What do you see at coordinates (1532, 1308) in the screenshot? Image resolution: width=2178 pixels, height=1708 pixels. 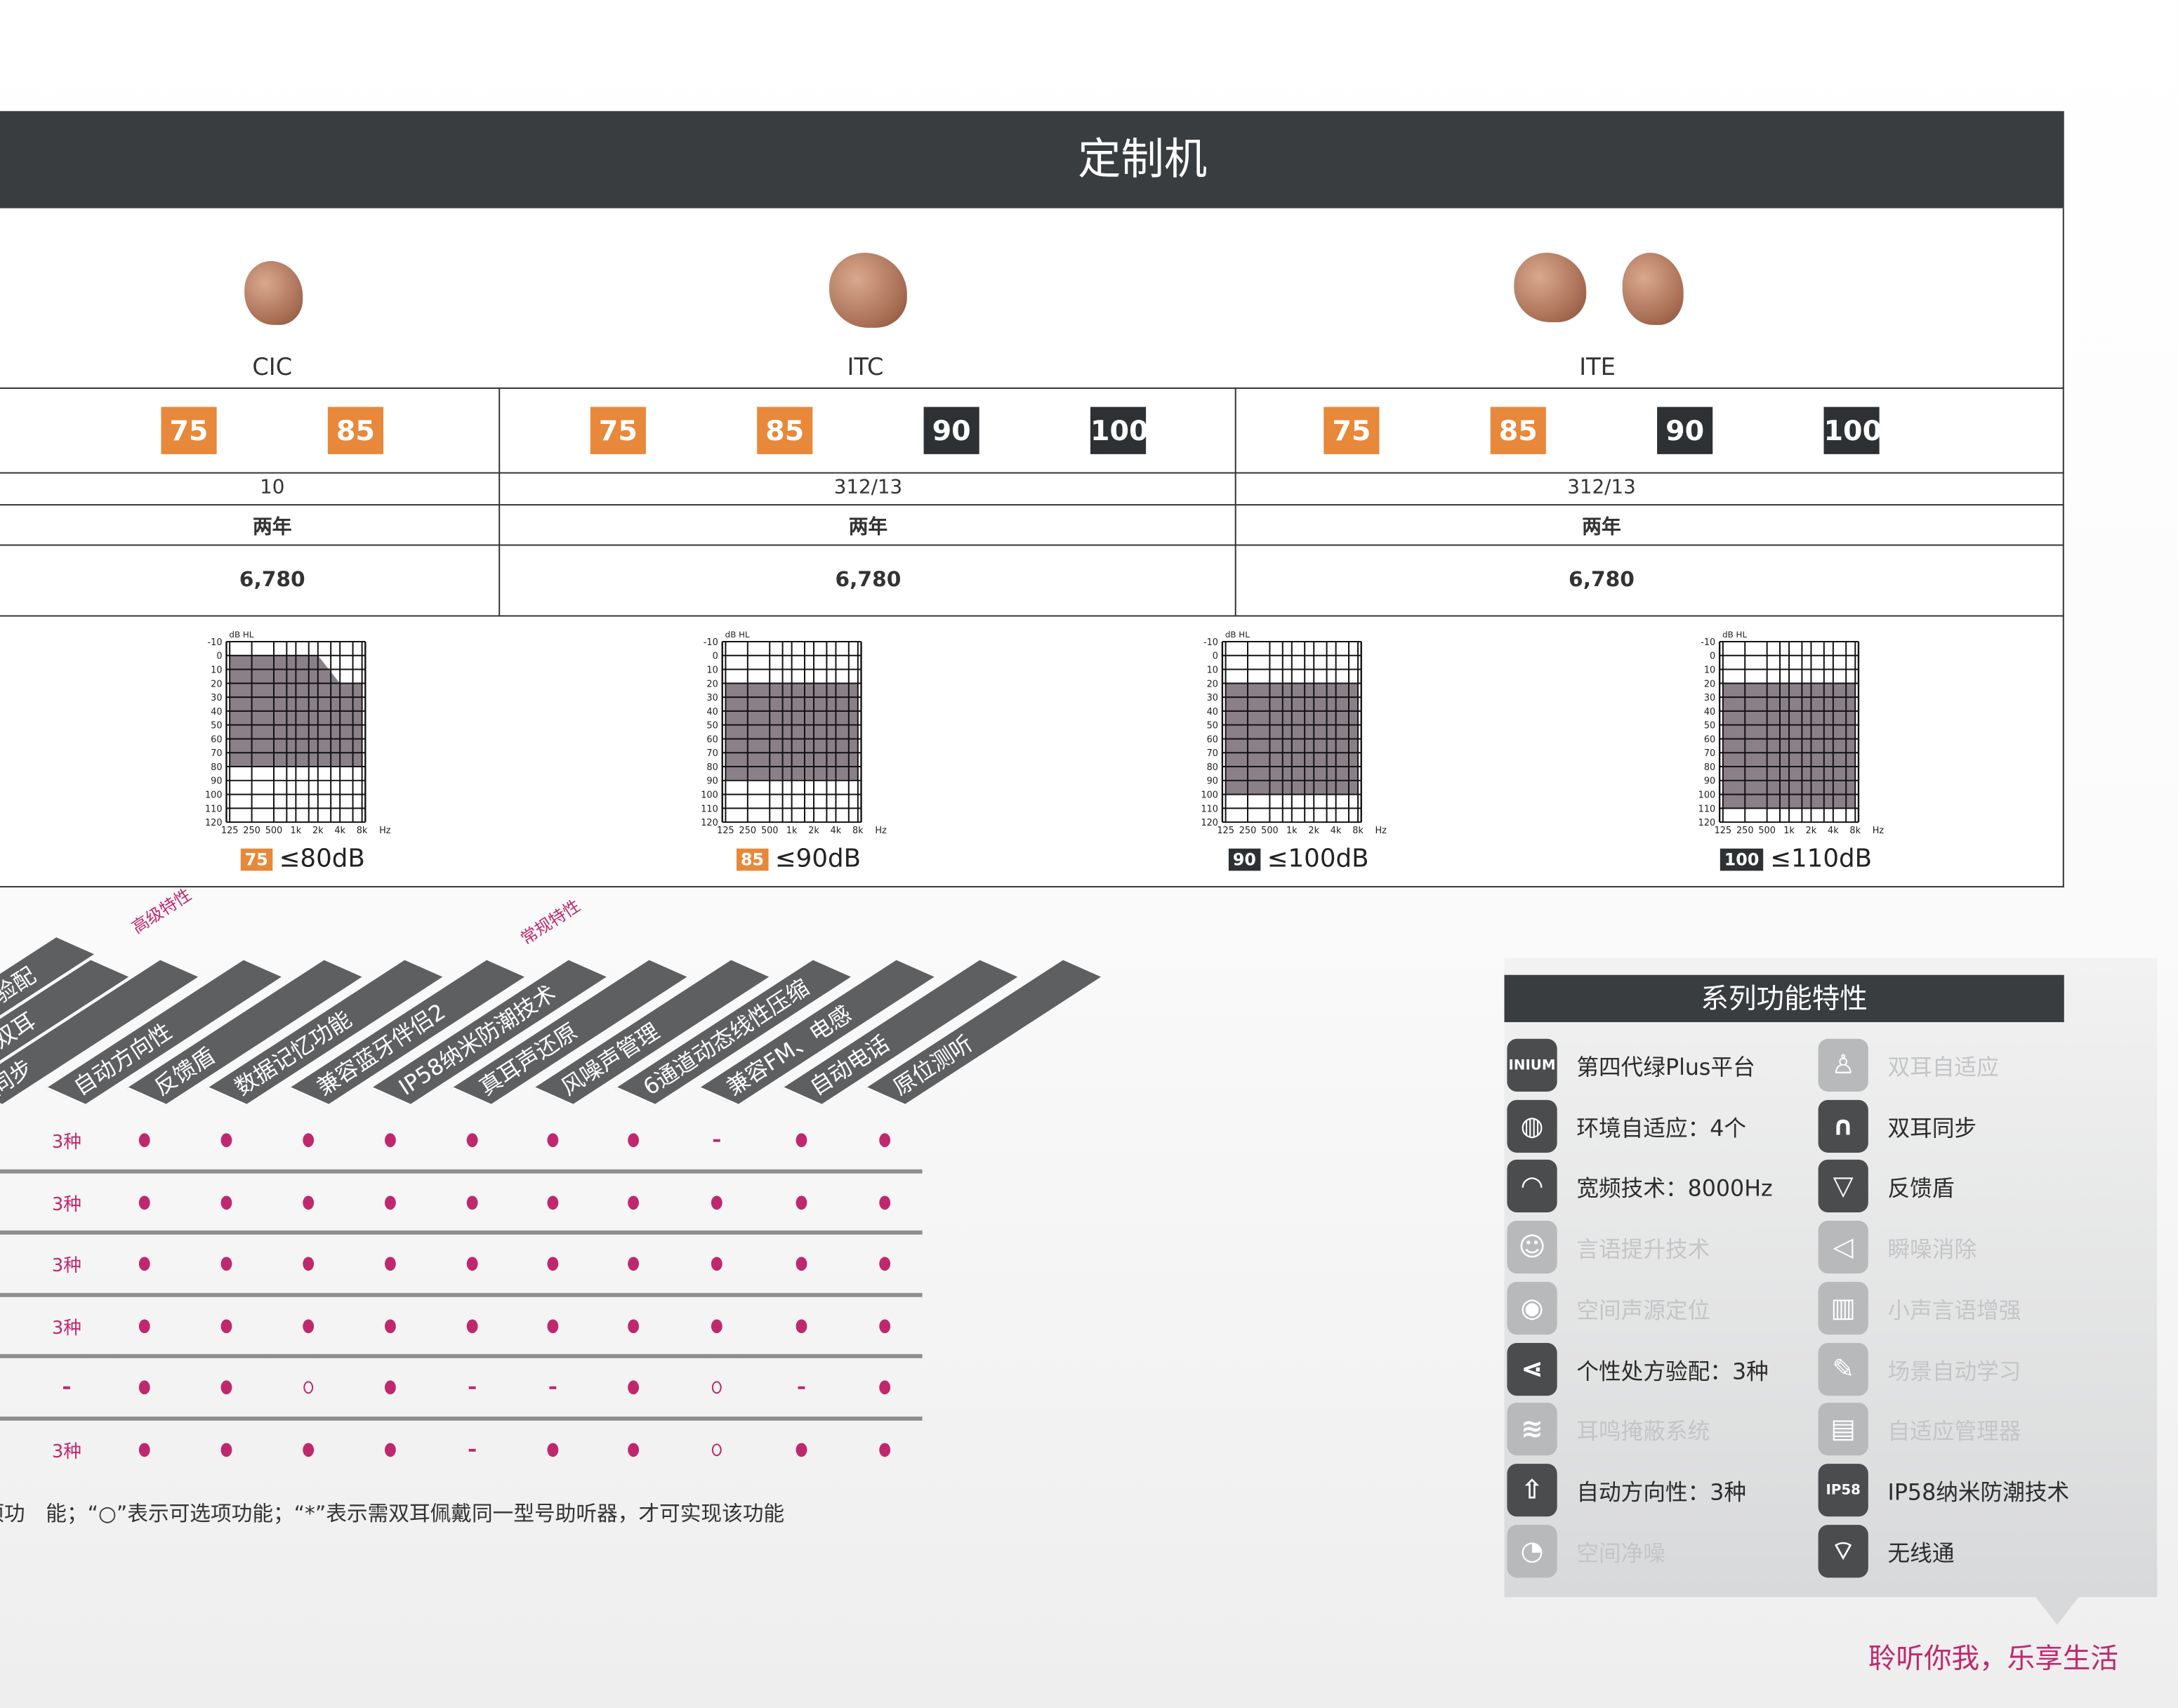 I see `location-pin-icon: ◉` at bounding box center [1532, 1308].